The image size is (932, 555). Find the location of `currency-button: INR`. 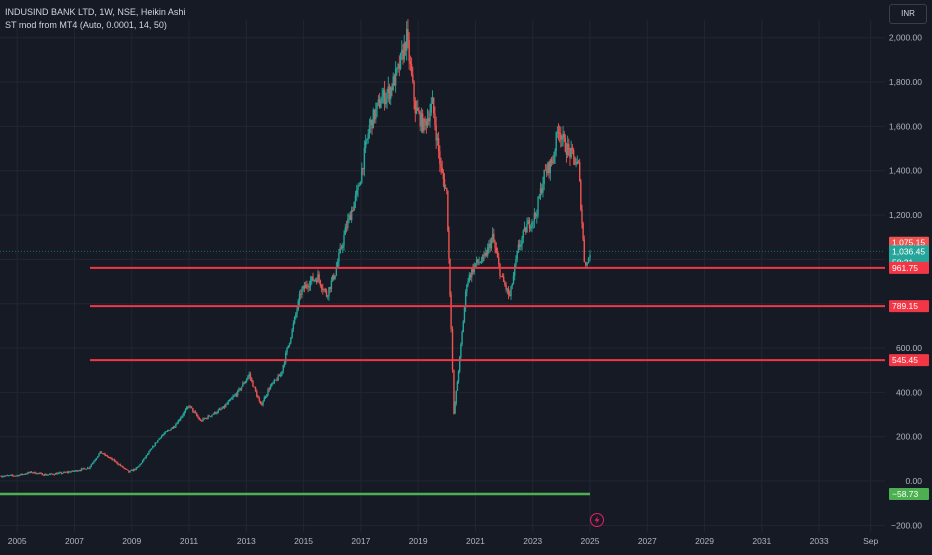

currency-button: INR is located at coordinates (908, 14).